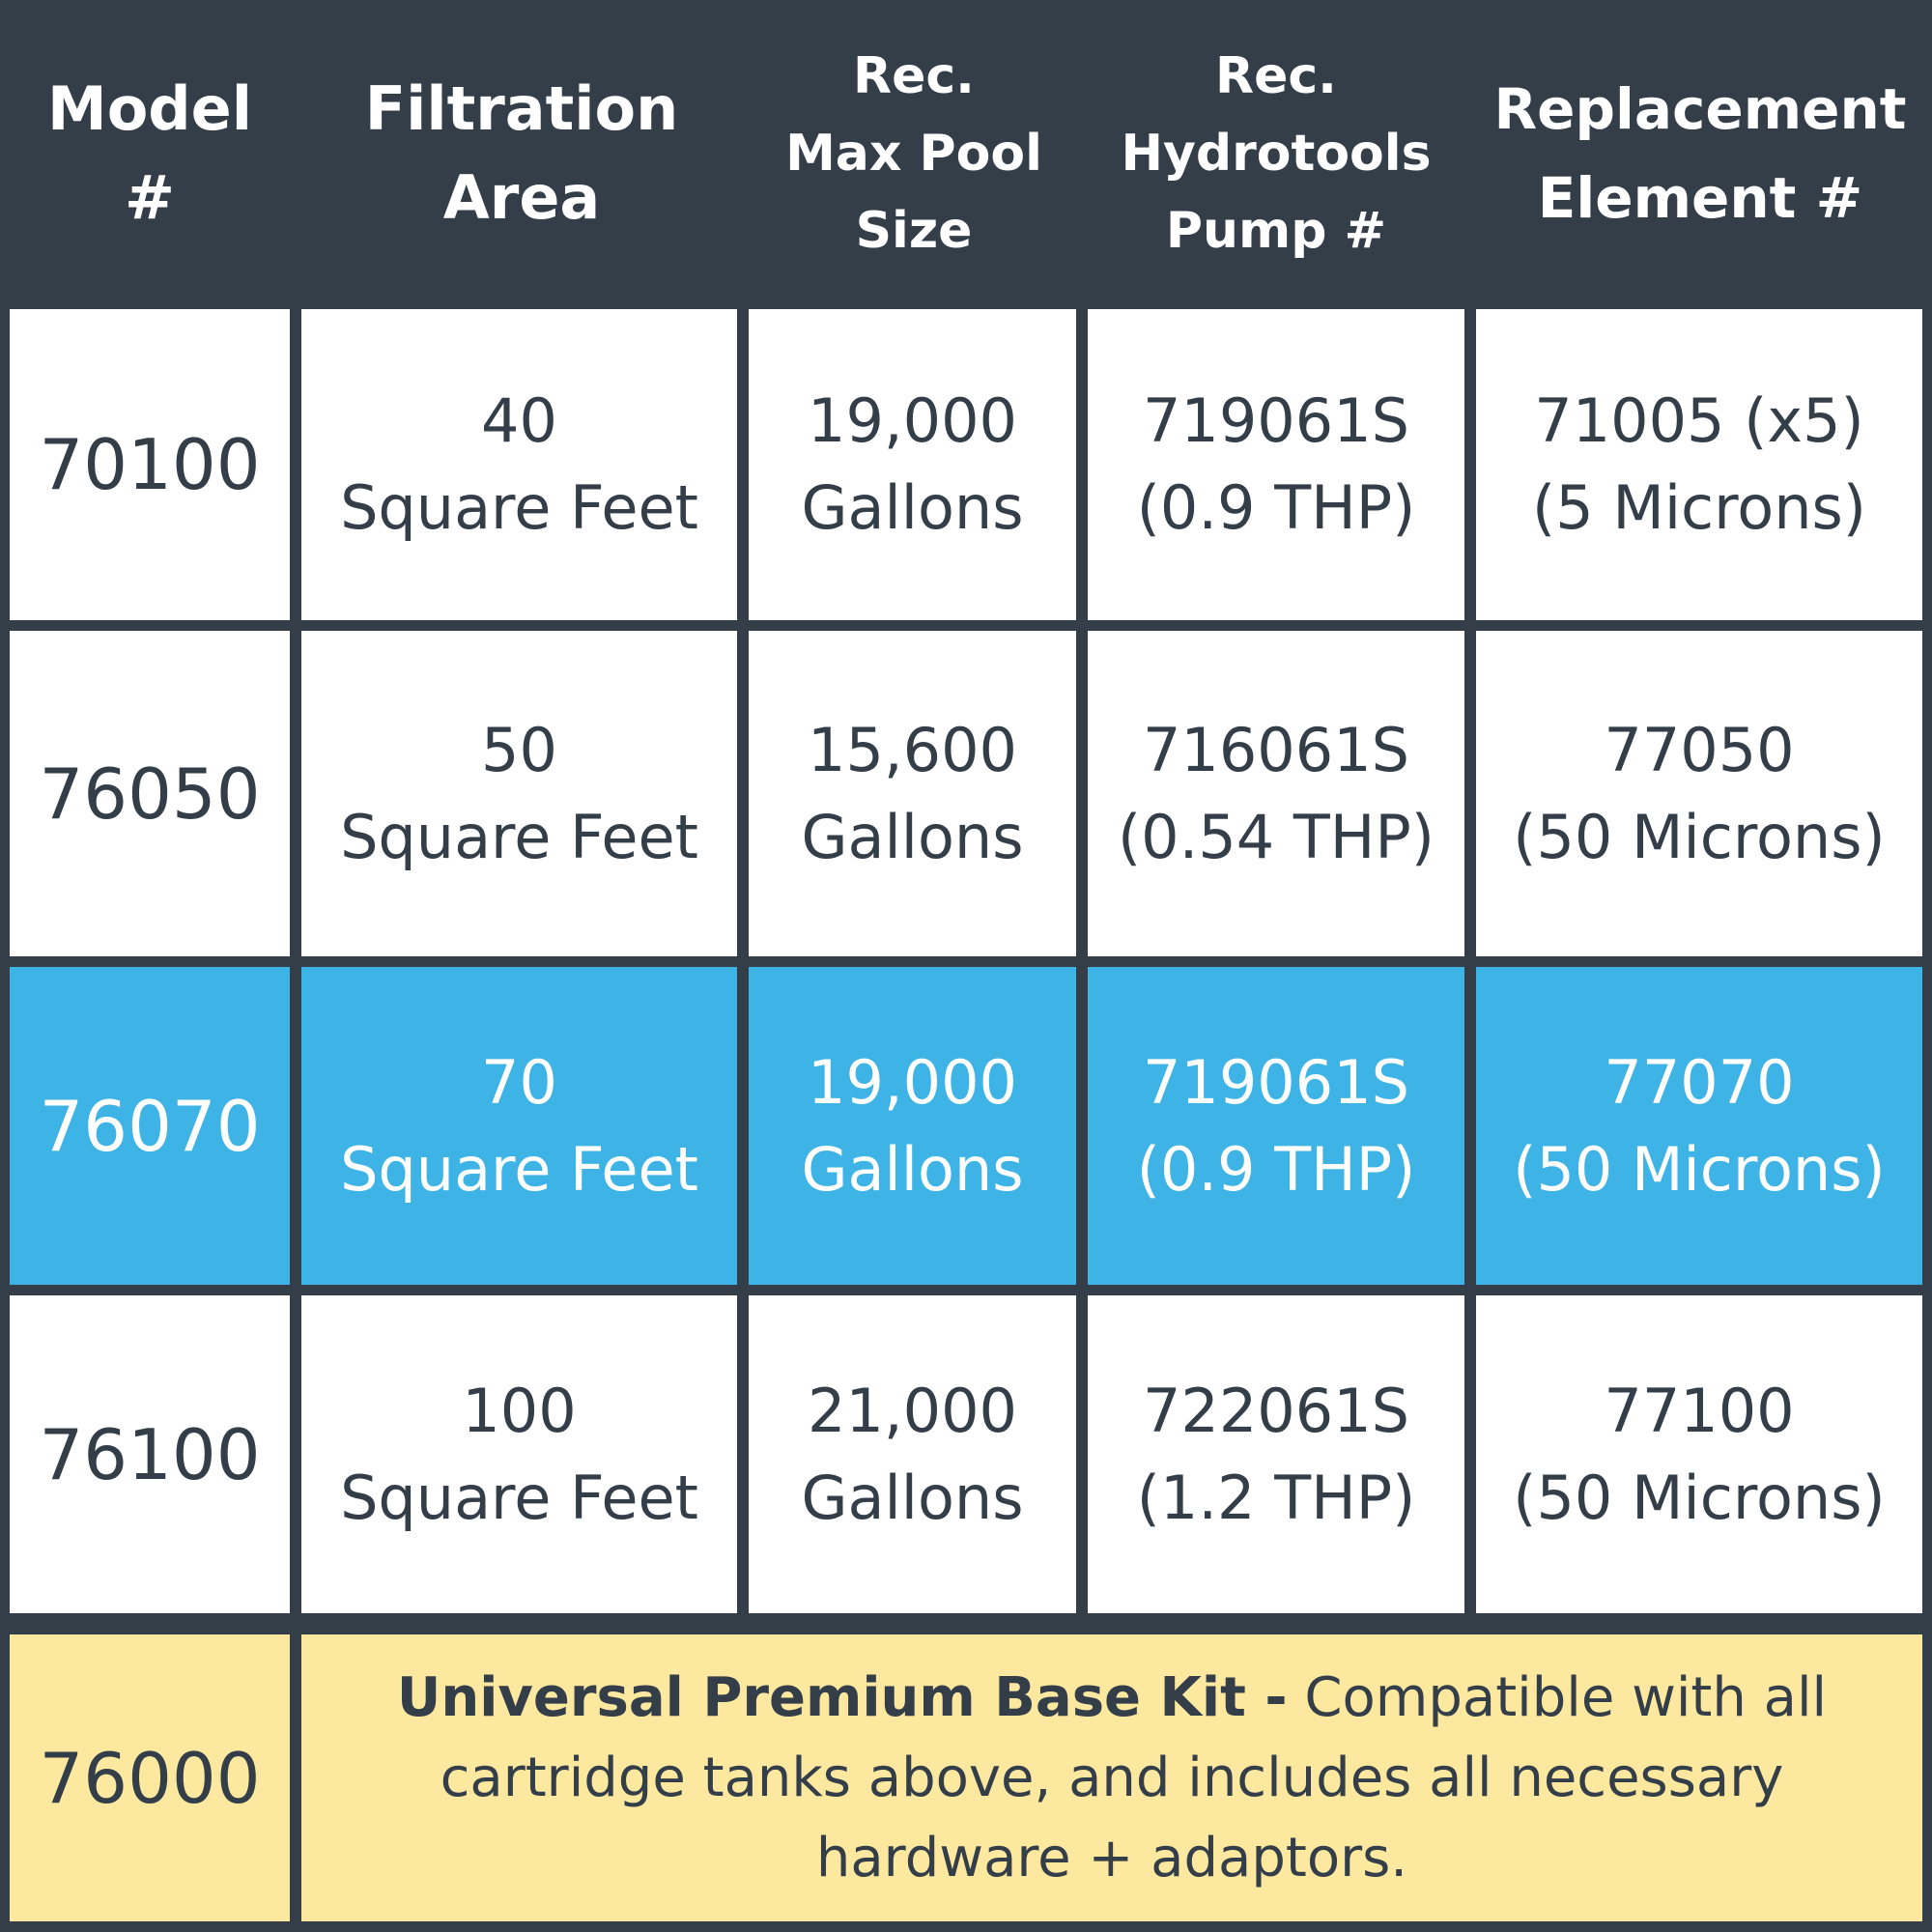 The width and height of the screenshot is (1932, 1932). Describe the element at coordinates (150, 1777) in the screenshot. I see `kit-model: 76000` at that location.